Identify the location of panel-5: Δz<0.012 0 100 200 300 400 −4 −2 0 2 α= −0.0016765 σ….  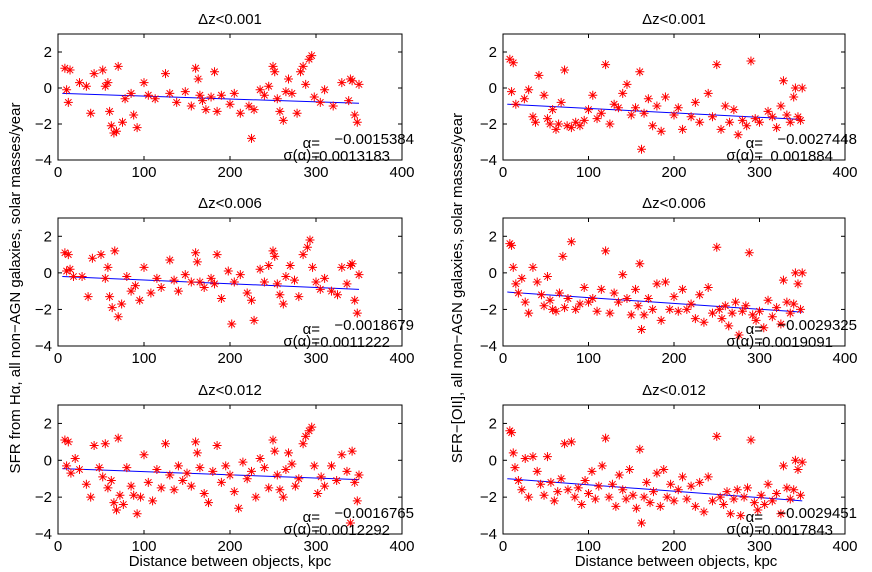
(225, 468).